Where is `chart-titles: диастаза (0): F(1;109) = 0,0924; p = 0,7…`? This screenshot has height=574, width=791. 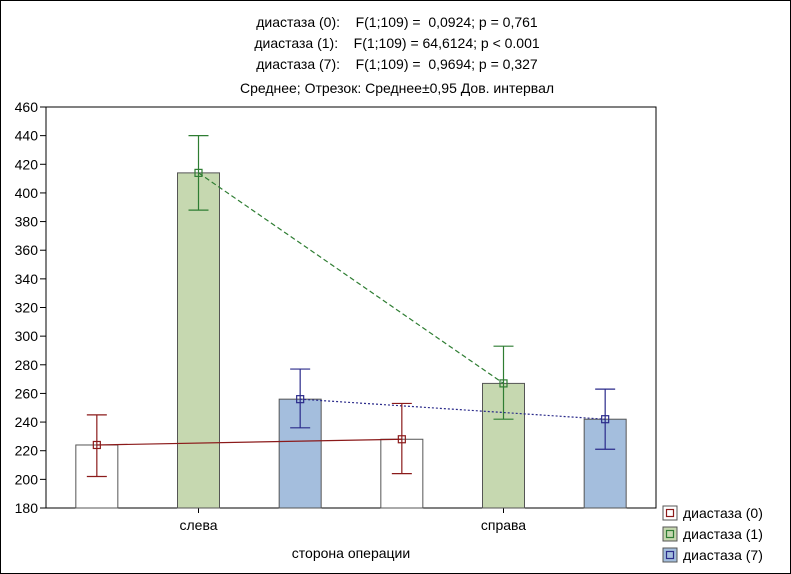
chart-titles: диастаза (0): F(1;109) = 0,0924; p = 0,7… is located at coordinates (397, 55).